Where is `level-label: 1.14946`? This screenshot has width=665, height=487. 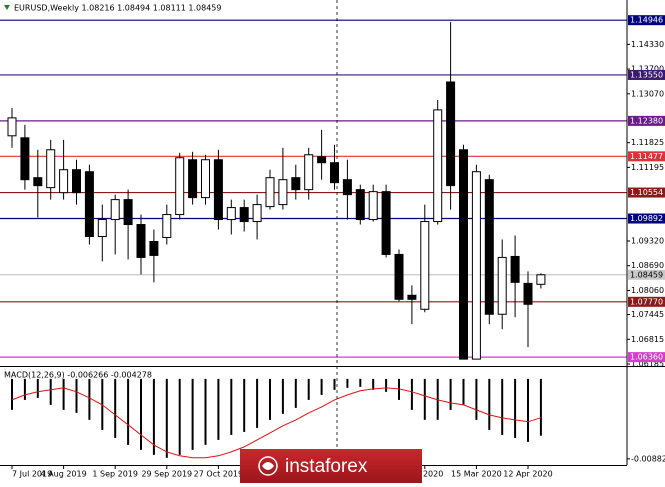
level-label: 1.14946 is located at coordinates (646, 20).